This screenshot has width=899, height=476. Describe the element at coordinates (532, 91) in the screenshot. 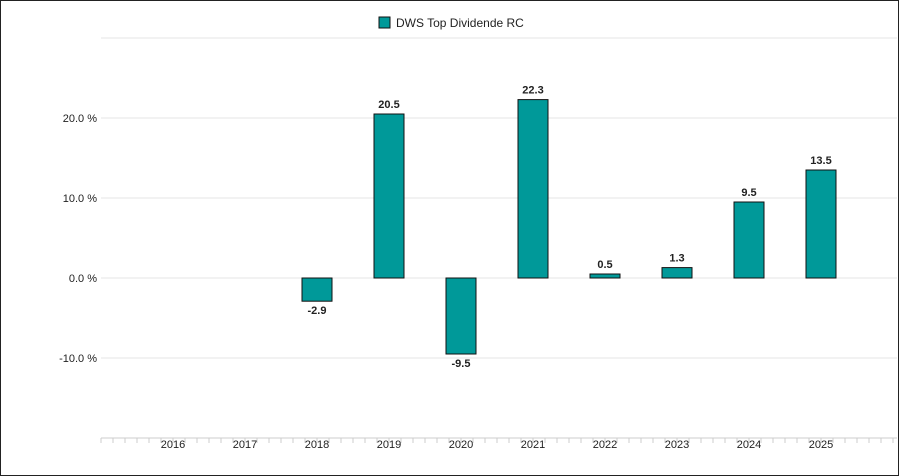

I see `data-label: 22.3` at that location.